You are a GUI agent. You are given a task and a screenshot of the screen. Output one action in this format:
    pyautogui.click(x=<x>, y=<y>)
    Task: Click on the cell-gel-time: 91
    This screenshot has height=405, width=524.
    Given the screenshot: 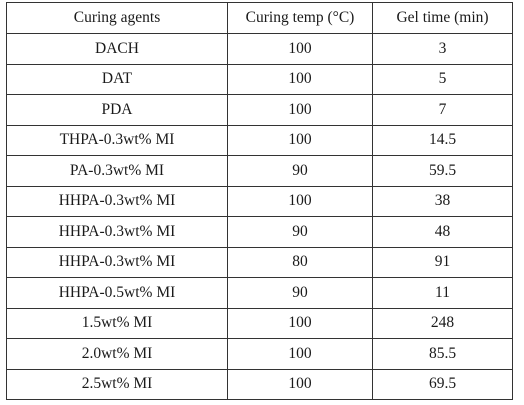 What is the action you would take?
    pyautogui.click(x=442, y=262)
    